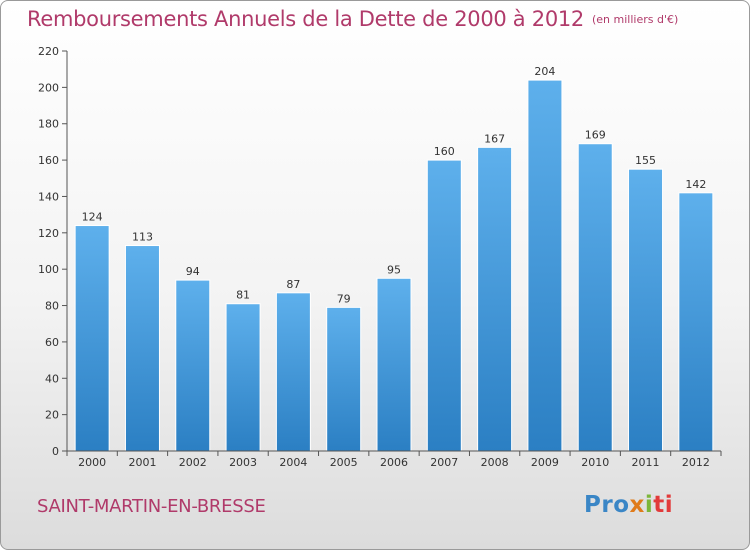 The image size is (750, 550). I want to click on x-tick-label: 2007, so click(444, 462).